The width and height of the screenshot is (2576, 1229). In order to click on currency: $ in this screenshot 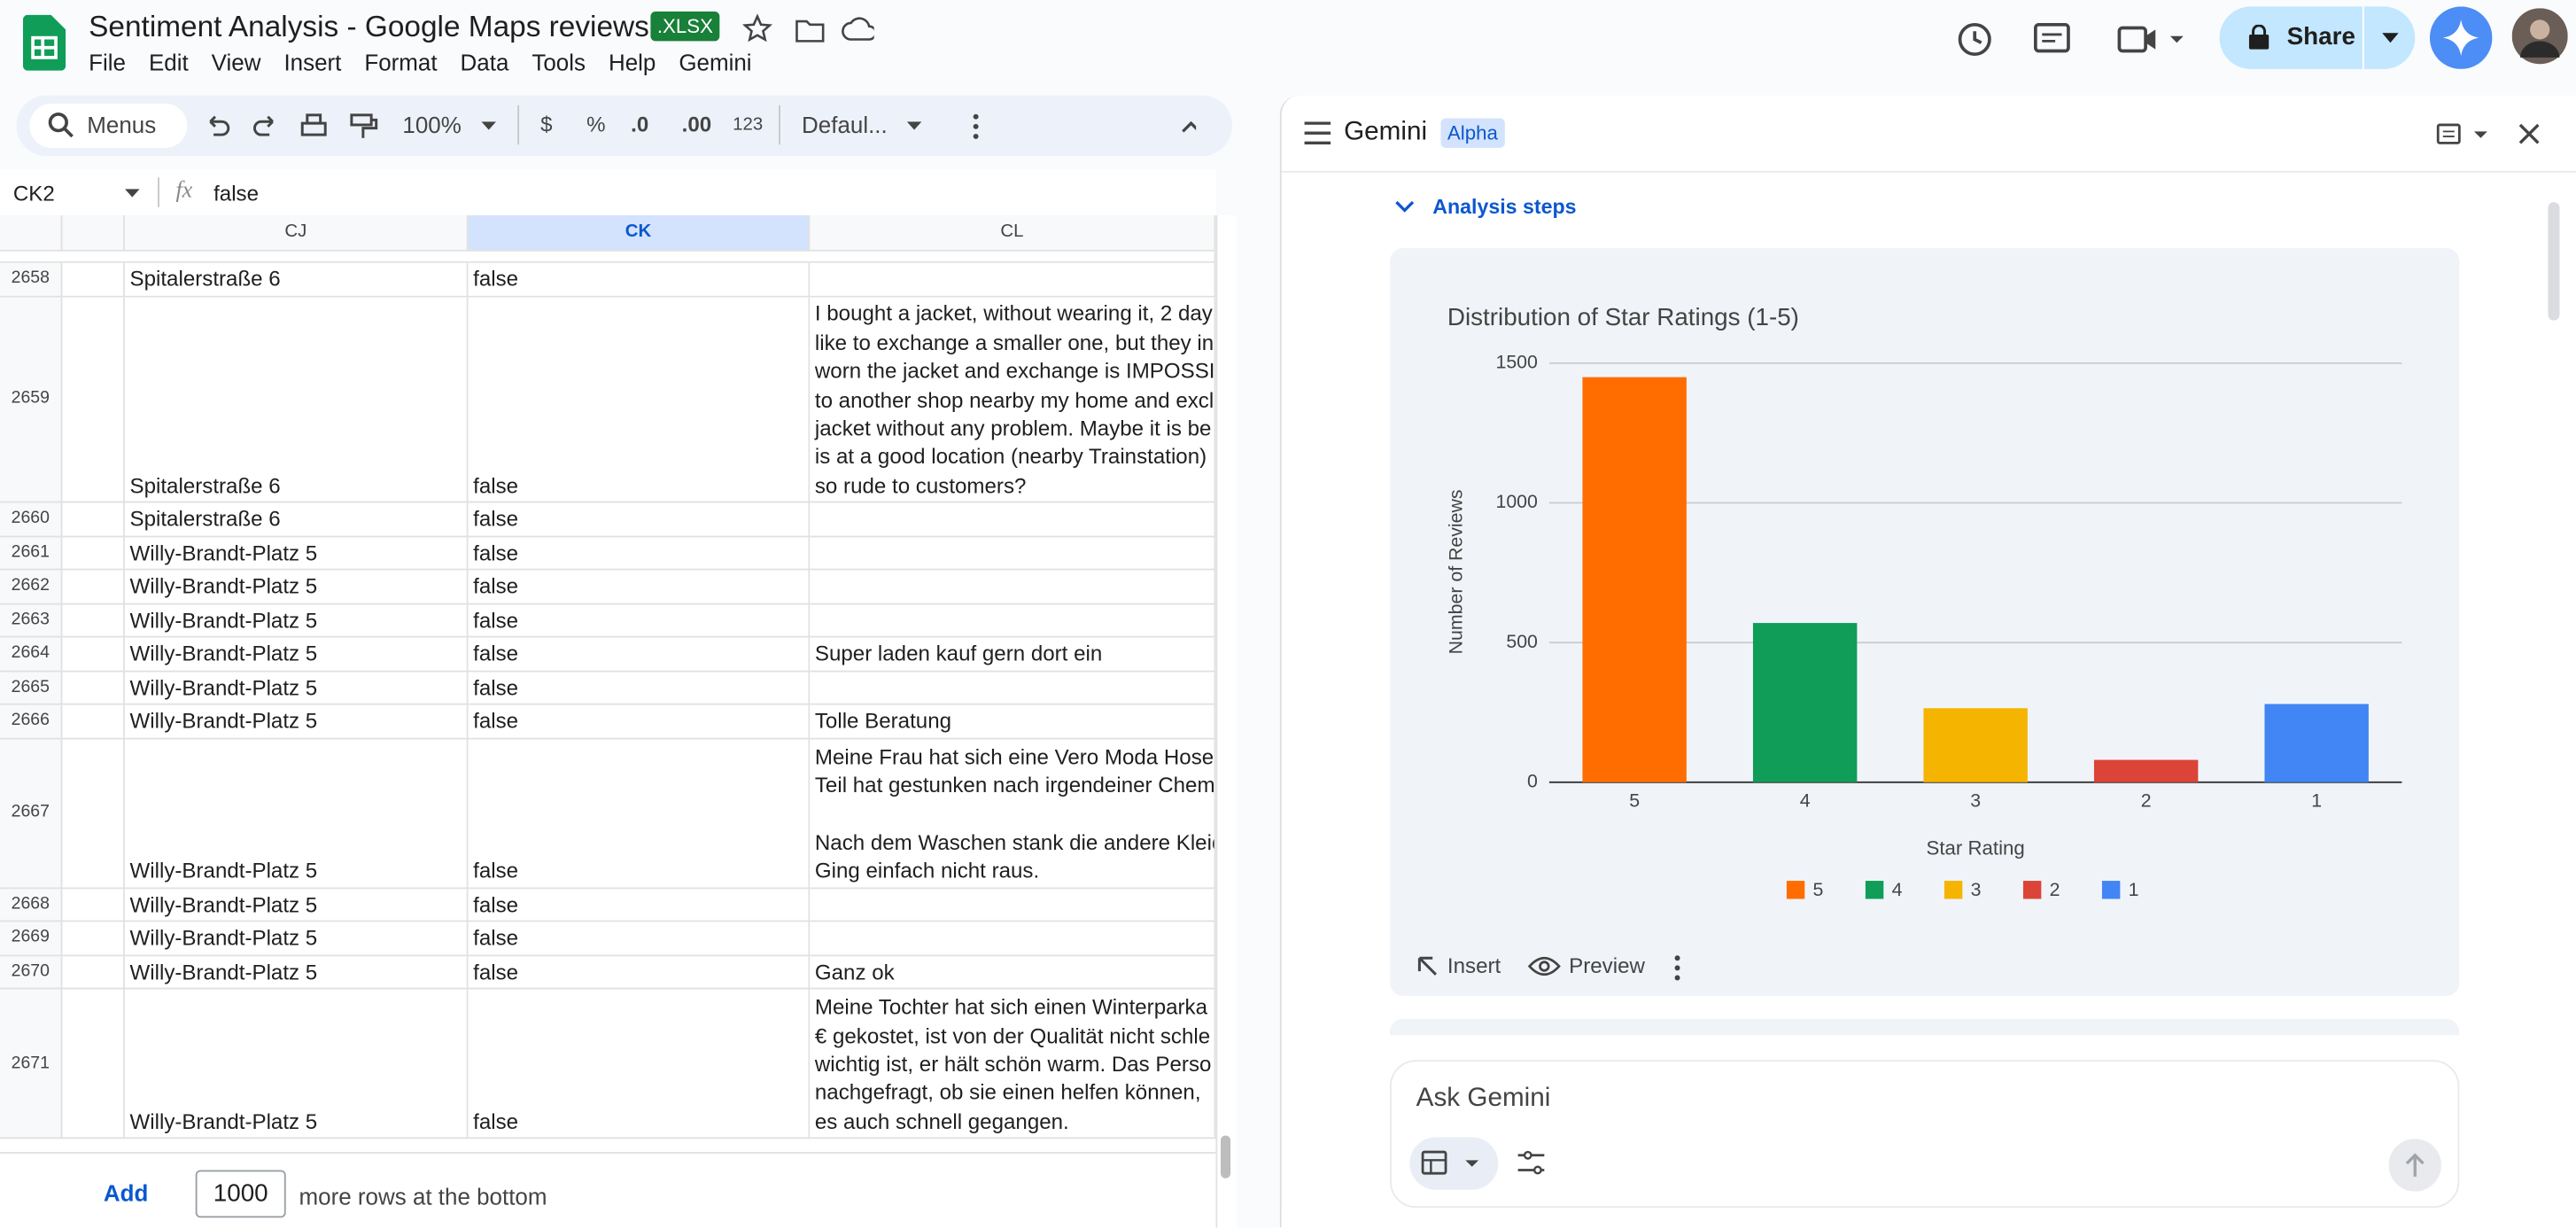, I will do `click(546, 124)`.